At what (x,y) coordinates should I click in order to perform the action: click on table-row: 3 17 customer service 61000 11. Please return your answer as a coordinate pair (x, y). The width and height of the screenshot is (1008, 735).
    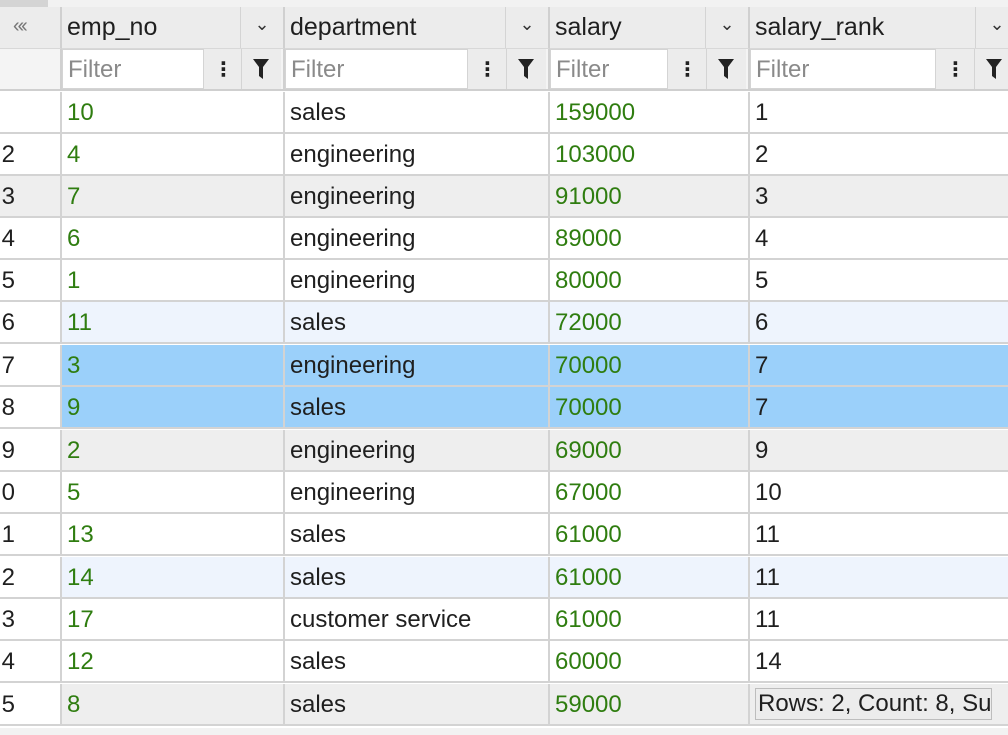
    Looking at the image, I should click on (504, 620).